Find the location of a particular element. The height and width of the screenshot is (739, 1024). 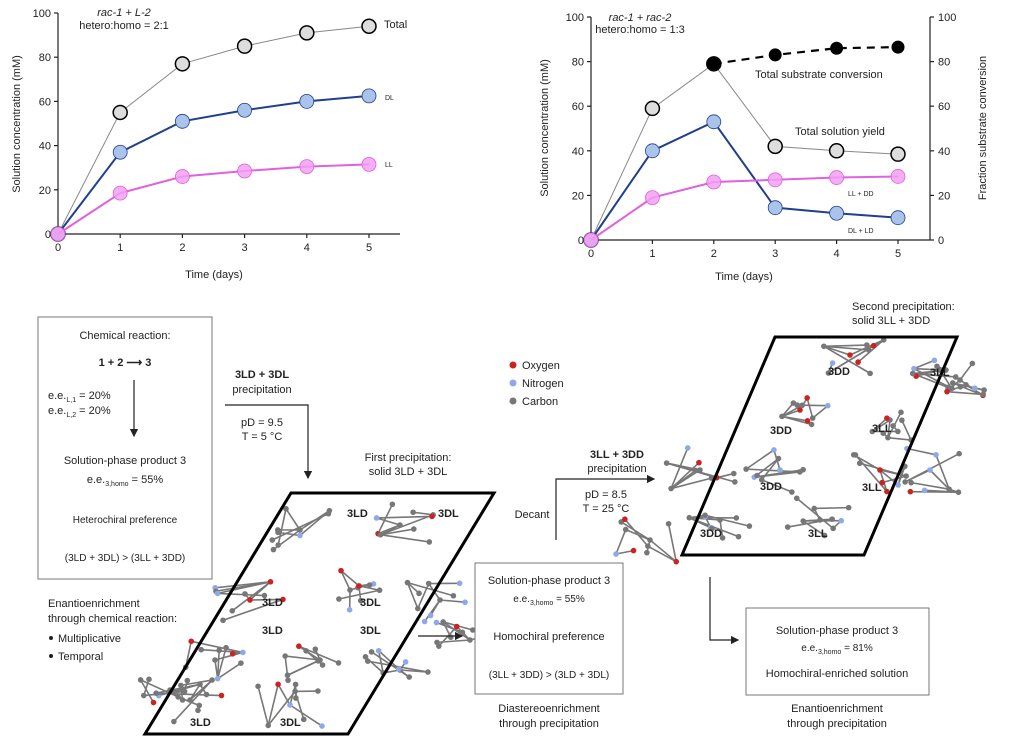

box1-ee3: e.e.3,homo = 55% is located at coordinates (125, 481).